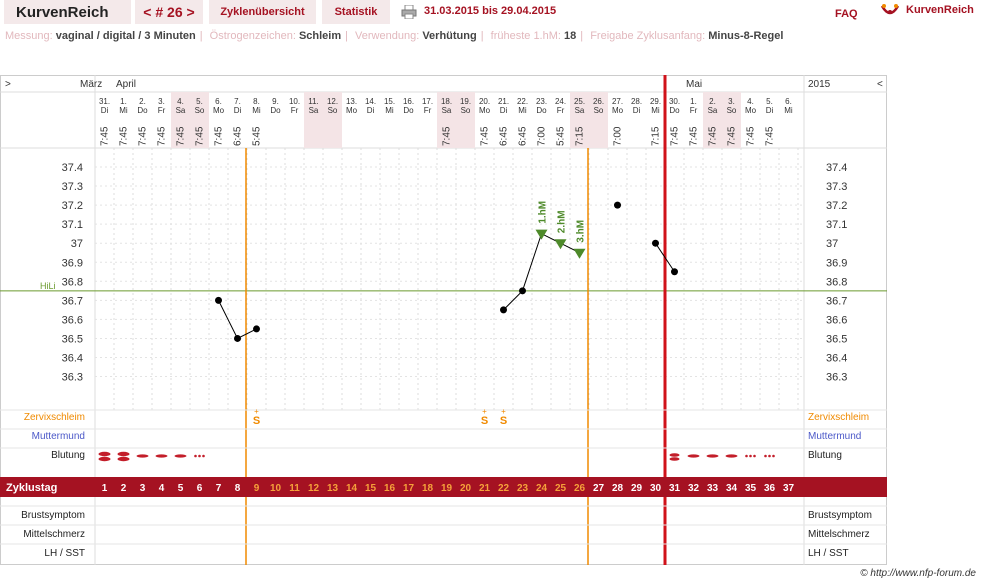 This screenshot has width=981, height=583. Describe the element at coordinates (836, 282) in the screenshot. I see `y-tick-right: 36.8` at that location.